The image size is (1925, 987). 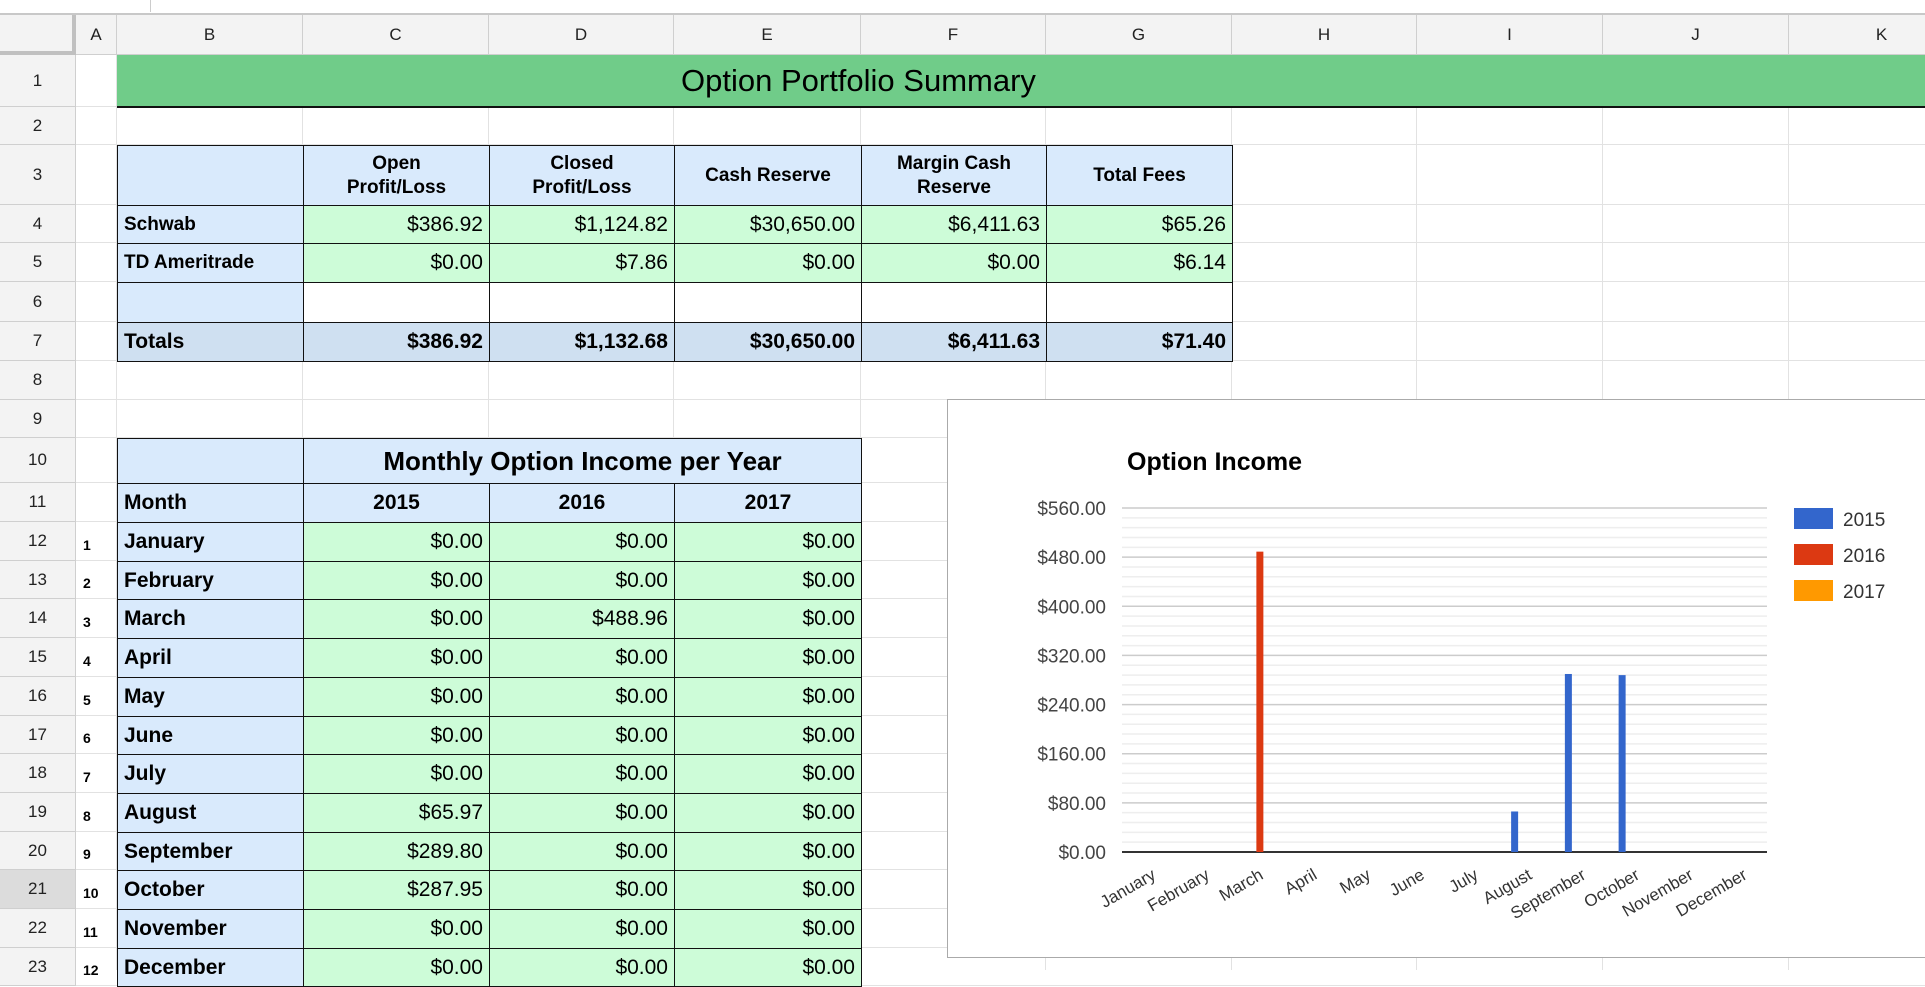 I want to click on select-all-corner, so click(x=38, y=35).